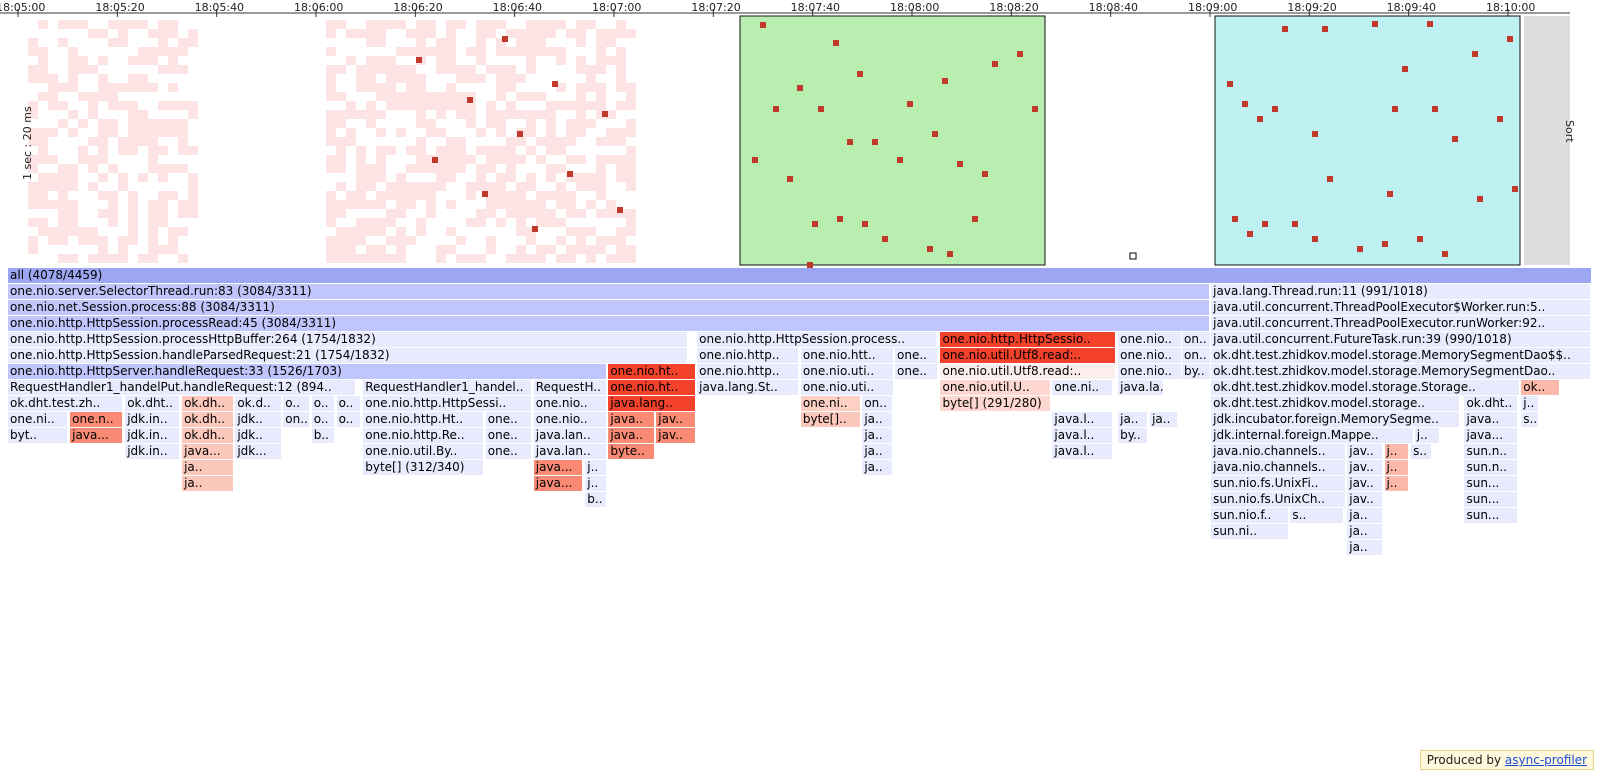 This screenshot has height=776, width=1600. I want to click on zoom-marker, so click(1133, 256).